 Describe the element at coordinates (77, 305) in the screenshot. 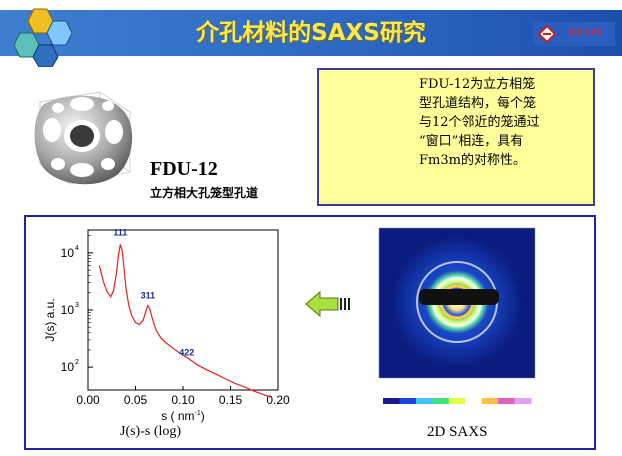

I see `y-tick-exponent: 3` at that location.